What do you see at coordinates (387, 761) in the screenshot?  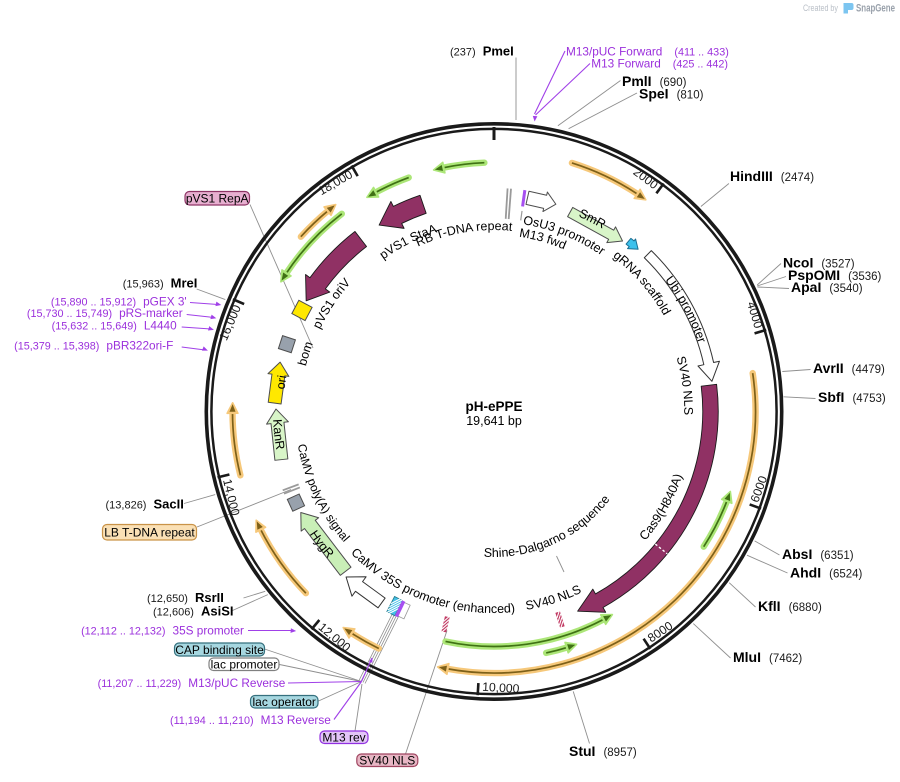 I see `svg-text: SV40 NLS` at bounding box center [387, 761].